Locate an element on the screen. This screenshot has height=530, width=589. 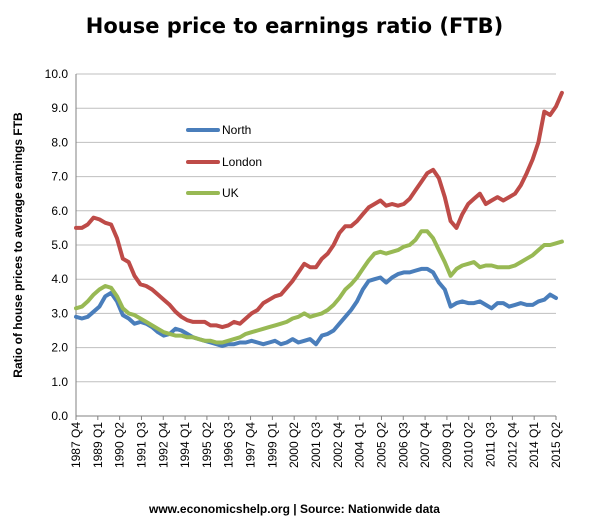
x-tick-label: 2011 Q3 is located at coordinates (491, 444).